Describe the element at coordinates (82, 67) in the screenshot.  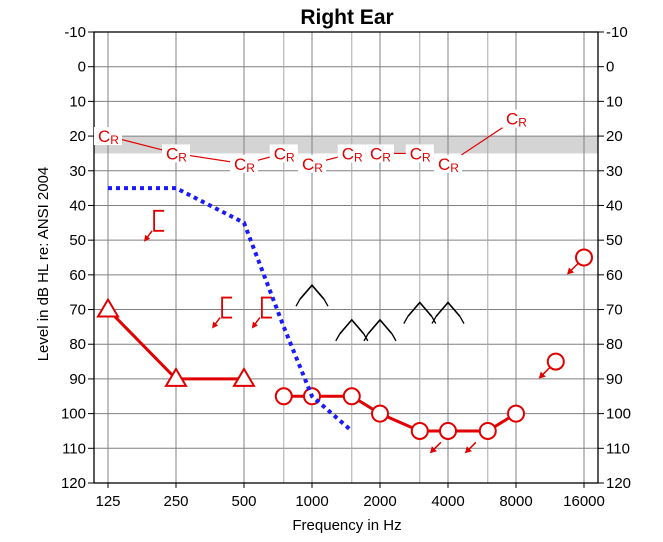
I see `y-tick-label-left: 0` at that location.